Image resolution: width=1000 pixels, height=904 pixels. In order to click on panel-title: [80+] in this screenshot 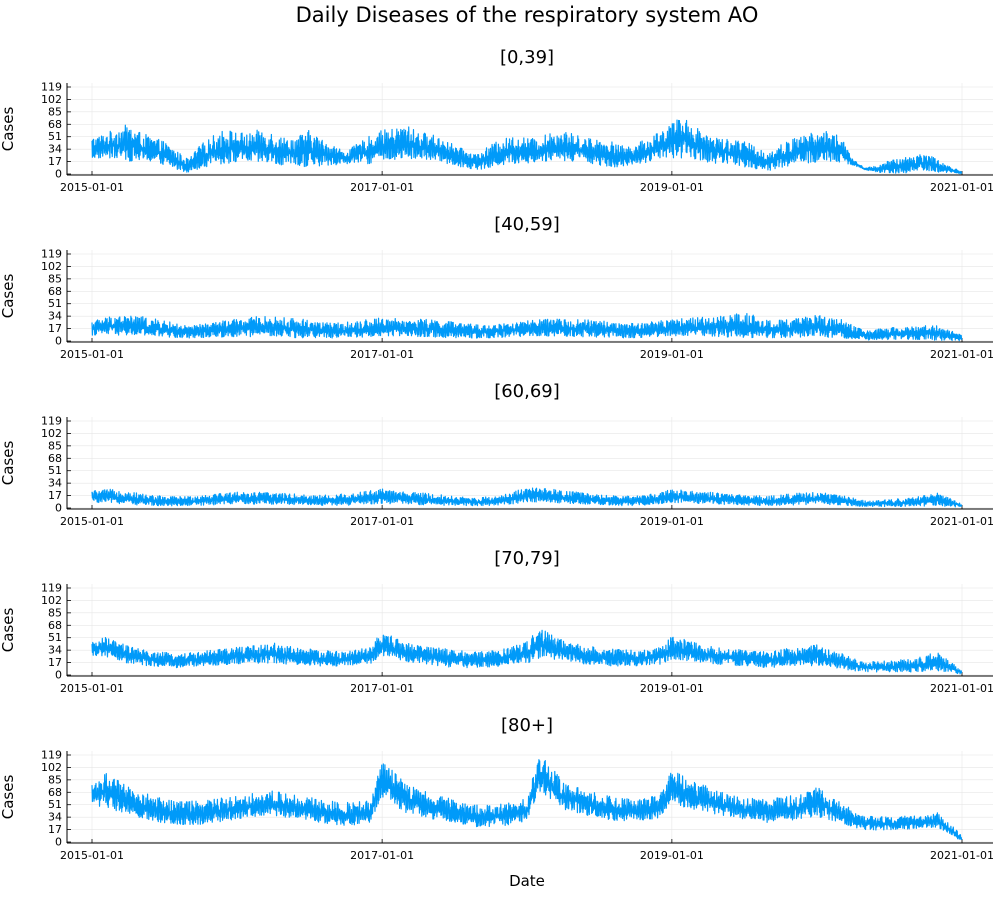, I will do `click(527, 725)`.